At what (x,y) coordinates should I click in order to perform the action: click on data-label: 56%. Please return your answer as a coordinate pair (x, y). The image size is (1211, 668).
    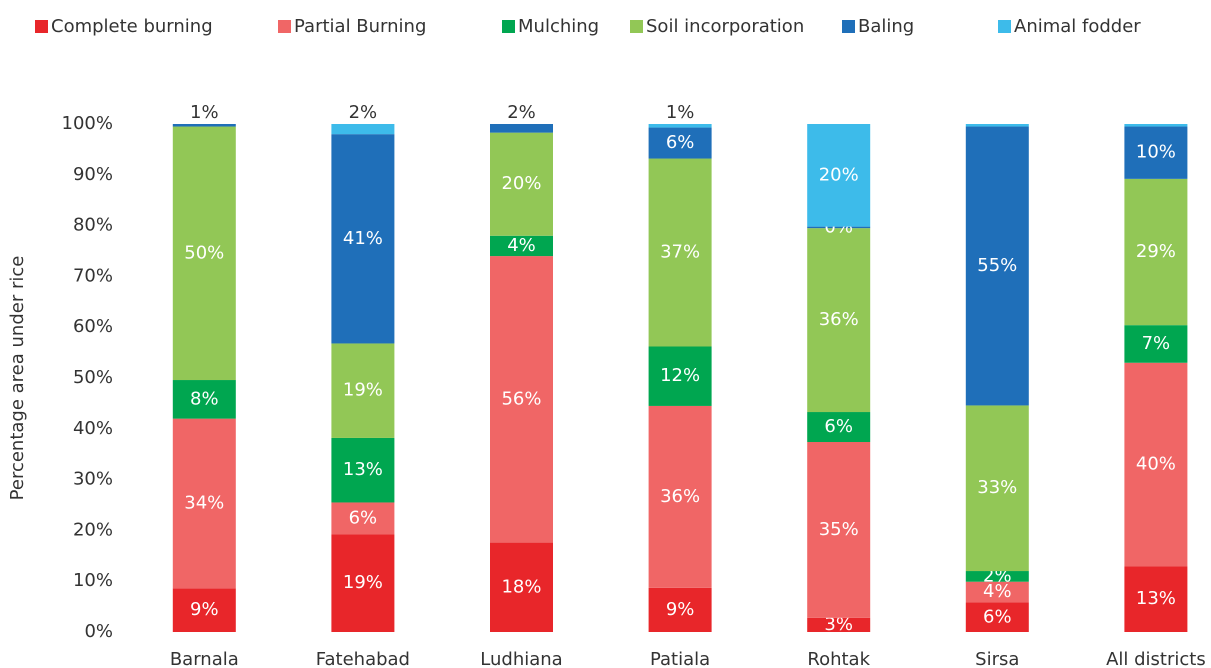
    Looking at the image, I should click on (521, 398).